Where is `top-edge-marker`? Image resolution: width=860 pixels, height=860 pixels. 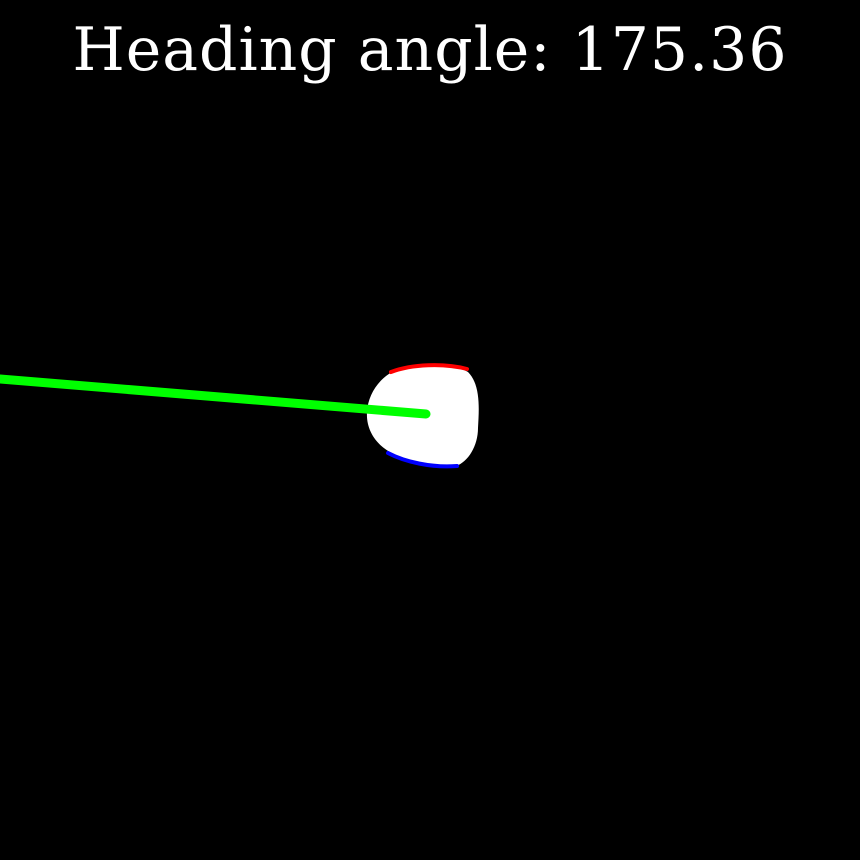
top-edge-marker is located at coordinates (429, 368).